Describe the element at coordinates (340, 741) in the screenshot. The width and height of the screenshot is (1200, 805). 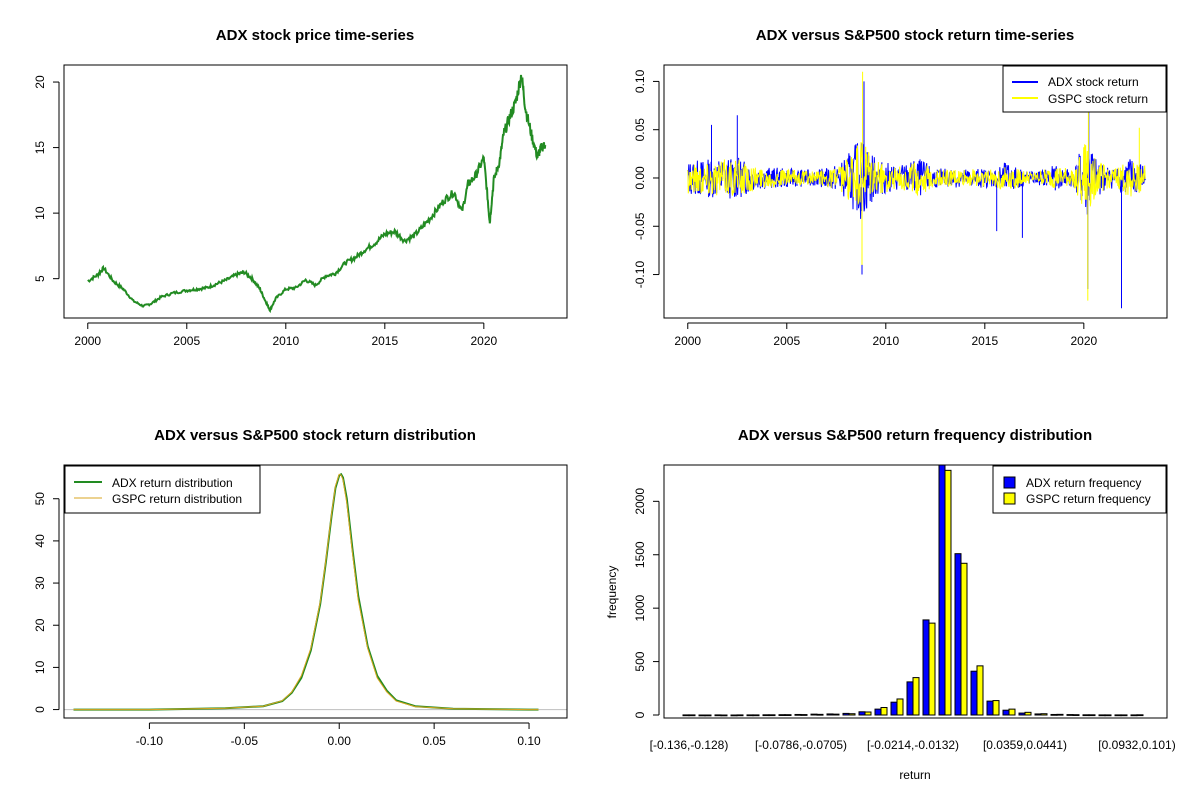
I see `density-x-tick-label: 0.00` at that location.